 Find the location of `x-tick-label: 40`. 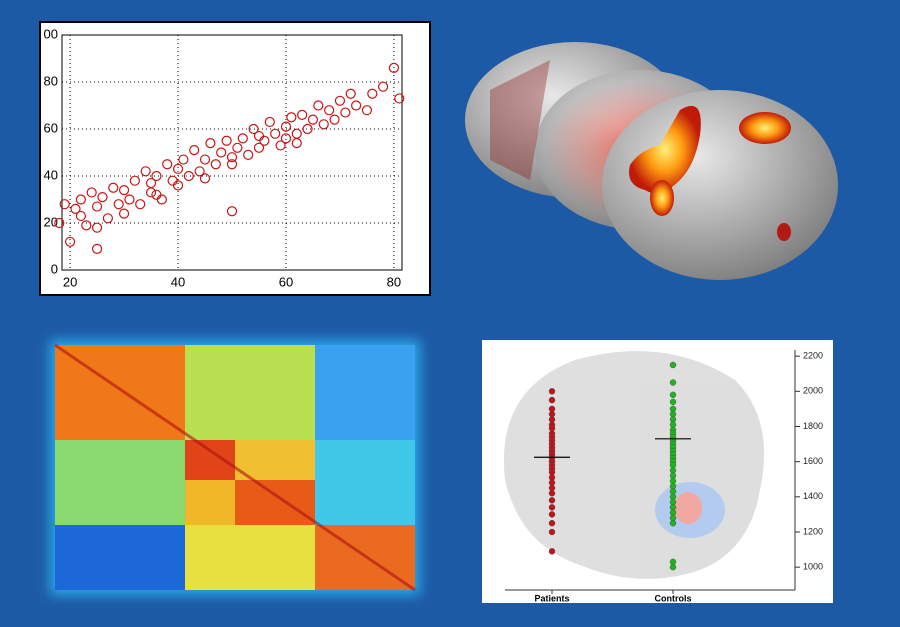

x-tick-label: 40 is located at coordinates (178, 281).